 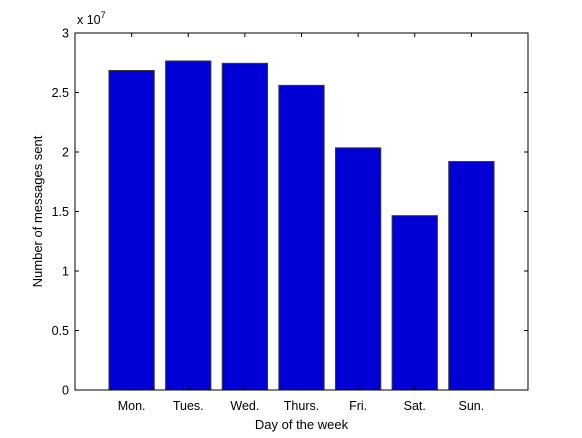 I want to click on bar-wed, so click(x=245, y=226).